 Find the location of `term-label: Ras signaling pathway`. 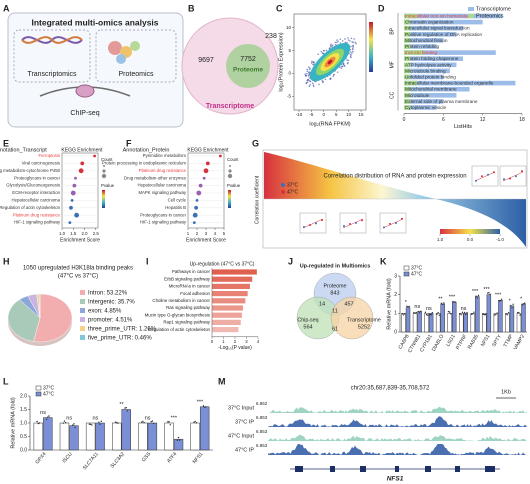

term-label: Ras signaling pathway is located at coordinates (188, 307).